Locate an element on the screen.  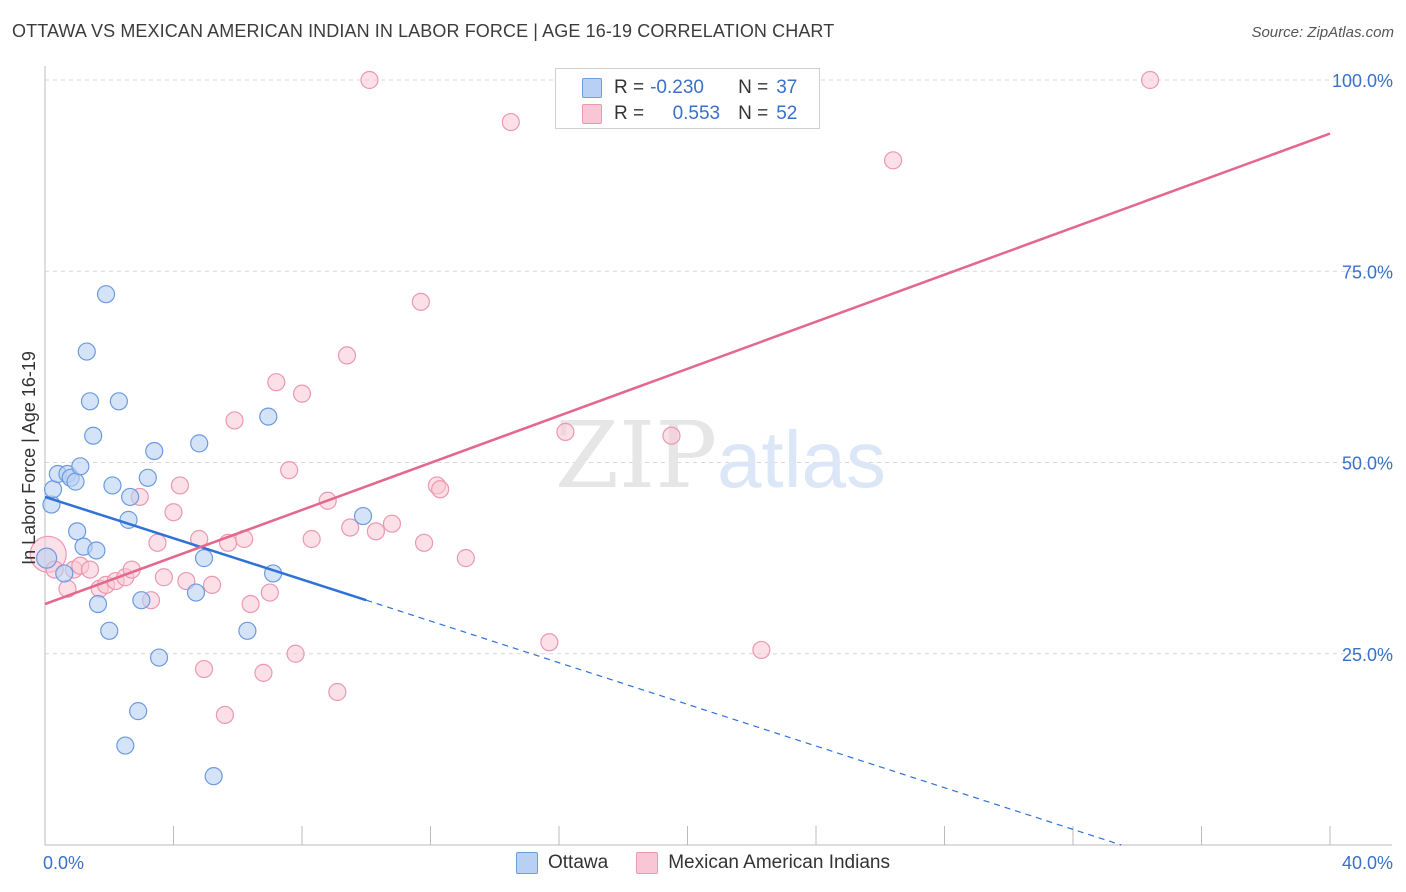
x-tick-label: 40.0% is located at coordinates (1367, 863).